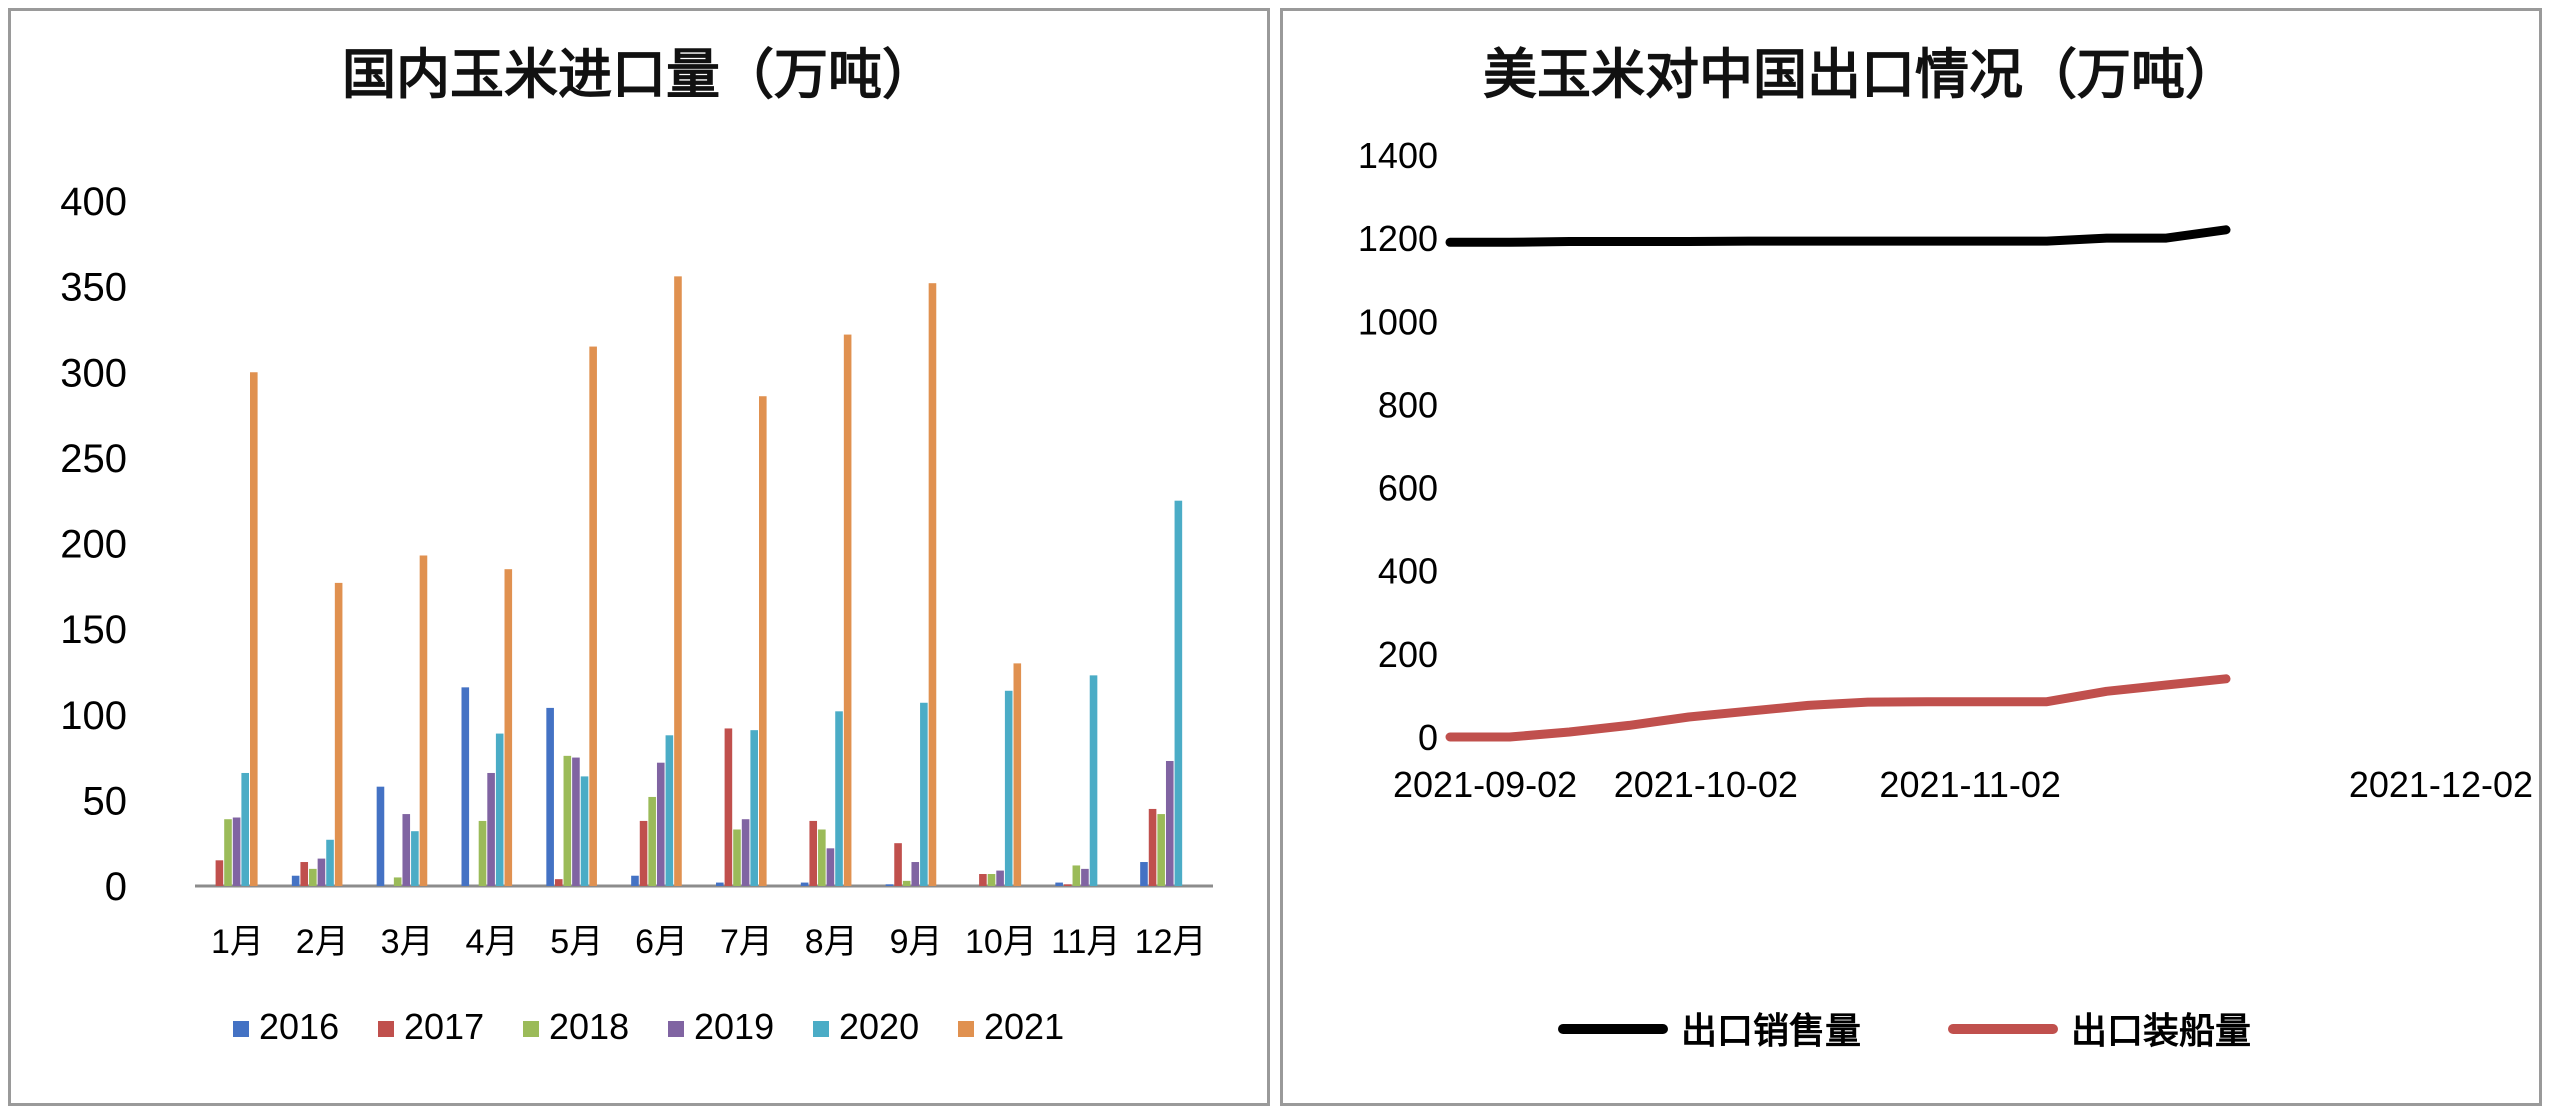 The width and height of the screenshot is (2550, 1116). What do you see at coordinates (444, 1026) in the screenshot?
I see `legend-label: 2017` at bounding box center [444, 1026].